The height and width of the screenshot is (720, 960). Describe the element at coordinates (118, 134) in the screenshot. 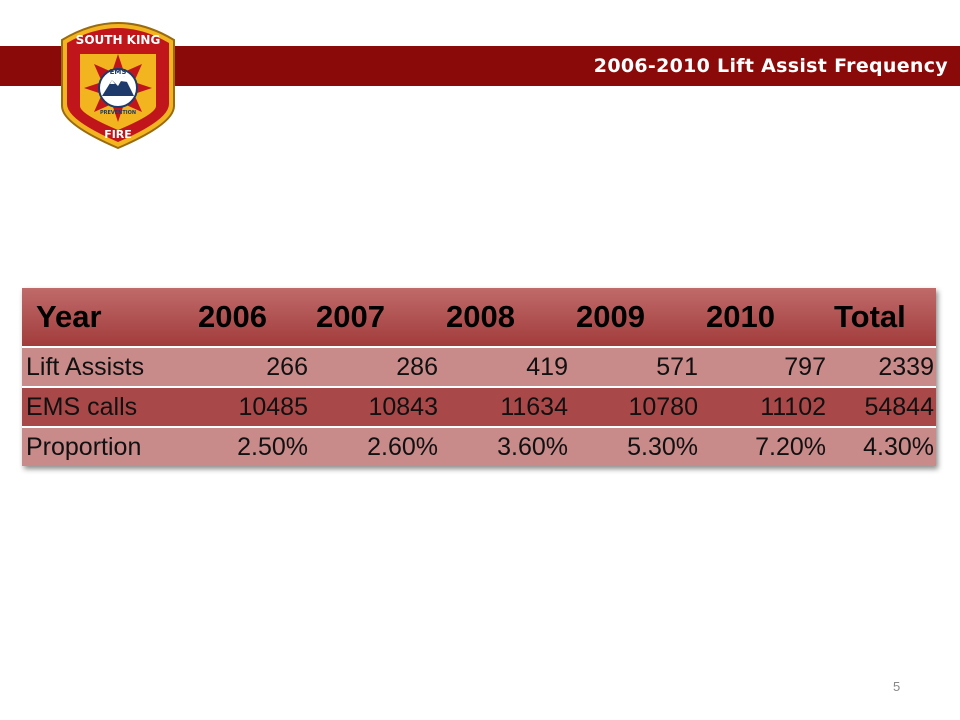

I see `logo-bottom-text: FIRE` at that location.